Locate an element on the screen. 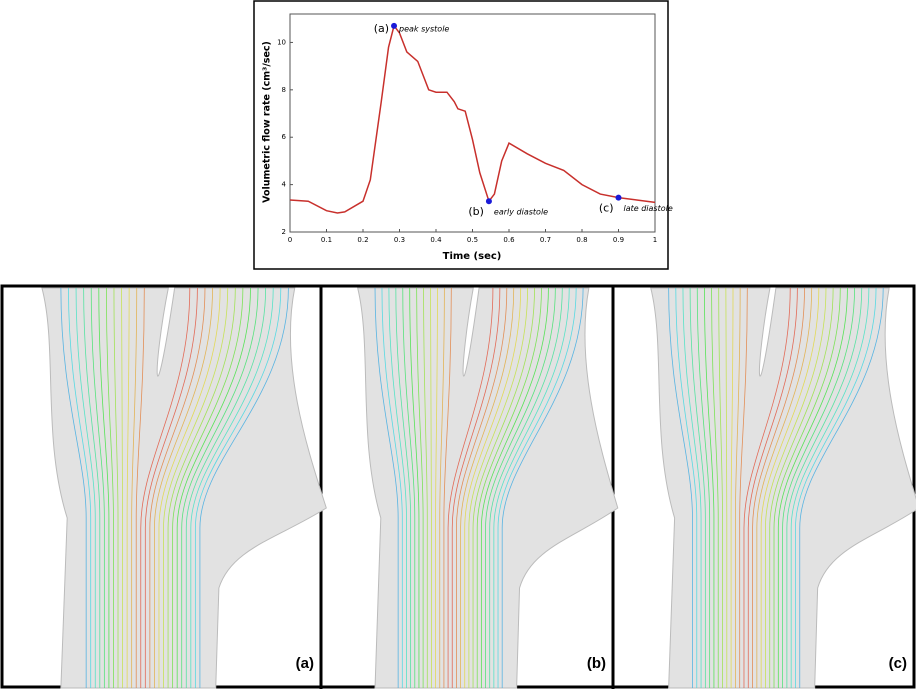 The image size is (916, 693). y-tick-label: 6 is located at coordinates (284, 137).